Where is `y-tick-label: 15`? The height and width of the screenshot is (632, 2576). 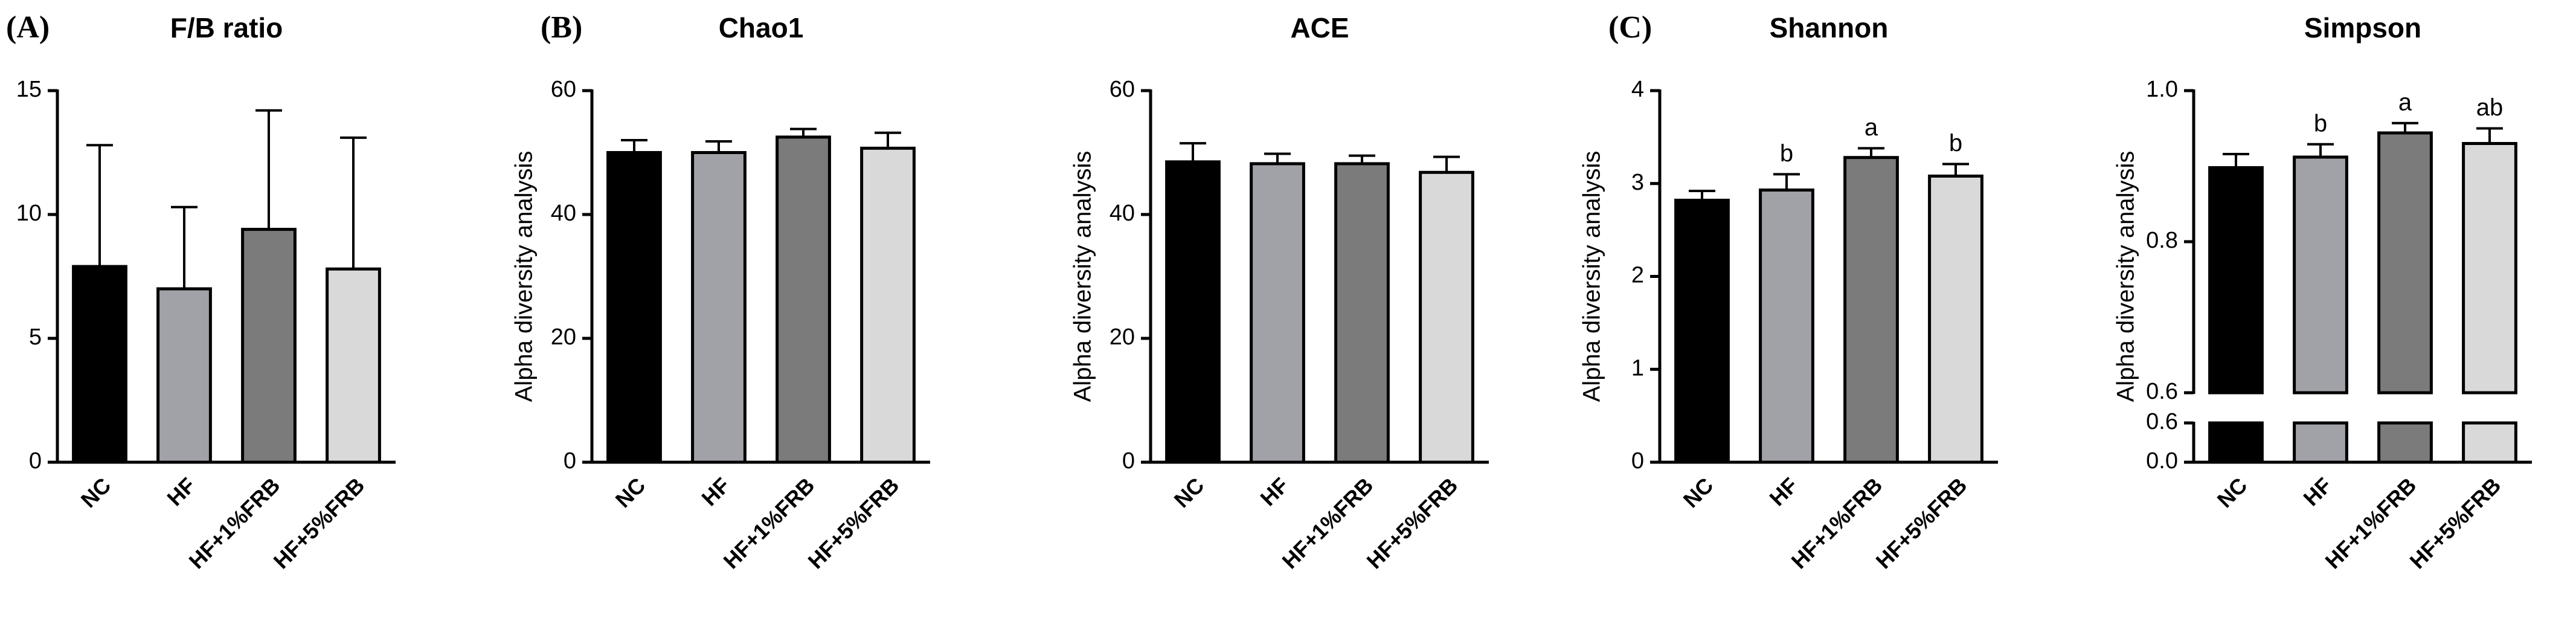
y-tick-label: 15 is located at coordinates (29, 89).